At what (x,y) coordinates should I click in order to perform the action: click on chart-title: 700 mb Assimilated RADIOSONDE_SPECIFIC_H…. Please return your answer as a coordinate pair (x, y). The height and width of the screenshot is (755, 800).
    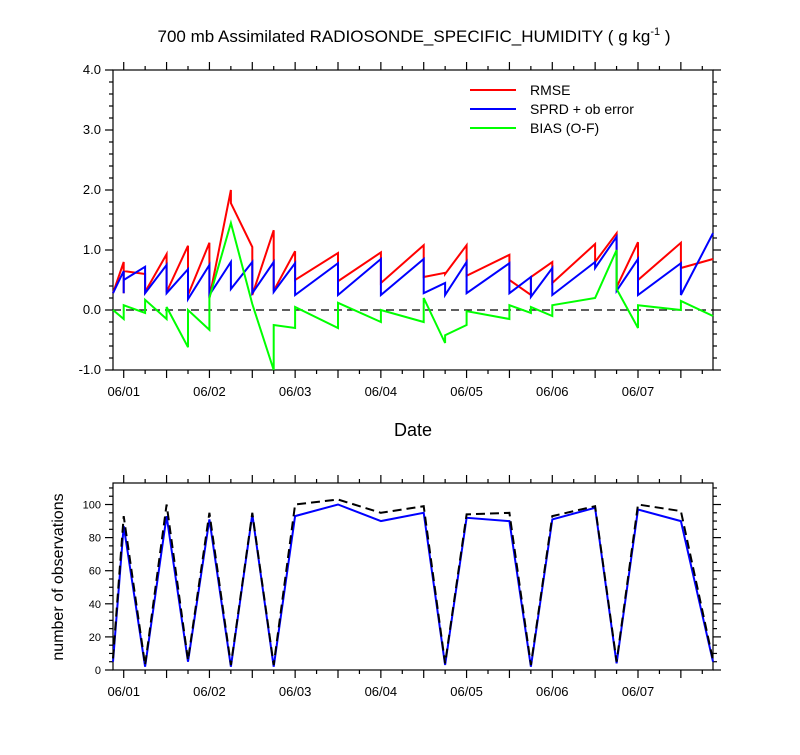
    Looking at the image, I should click on (414, 36).